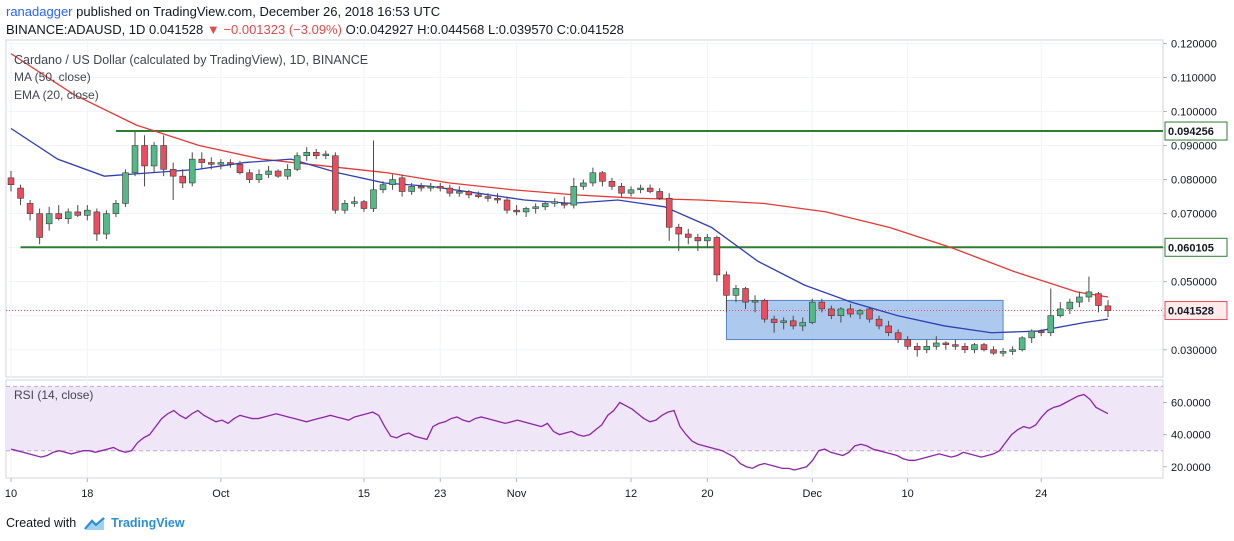 The width and height of the screenshot is (1234, 541). I want to click on x-tick-label: 20, so click(707, 494).